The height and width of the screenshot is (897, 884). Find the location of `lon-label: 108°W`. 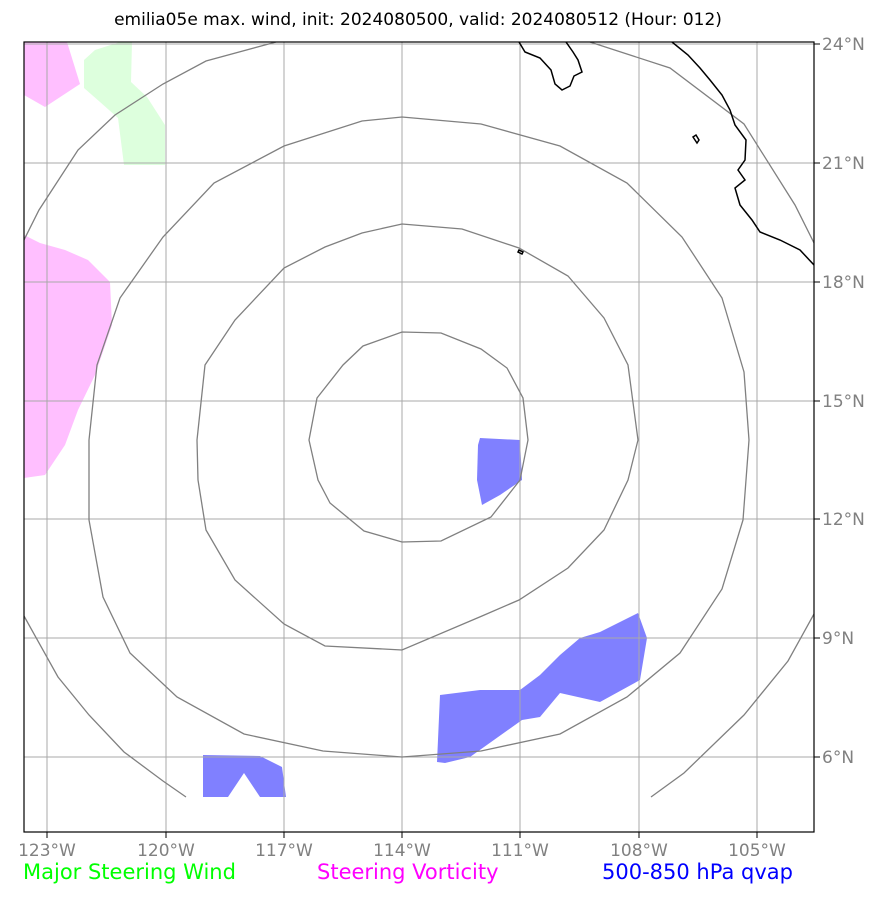

lon-label: 108°W is located at coordinates (639, 851).